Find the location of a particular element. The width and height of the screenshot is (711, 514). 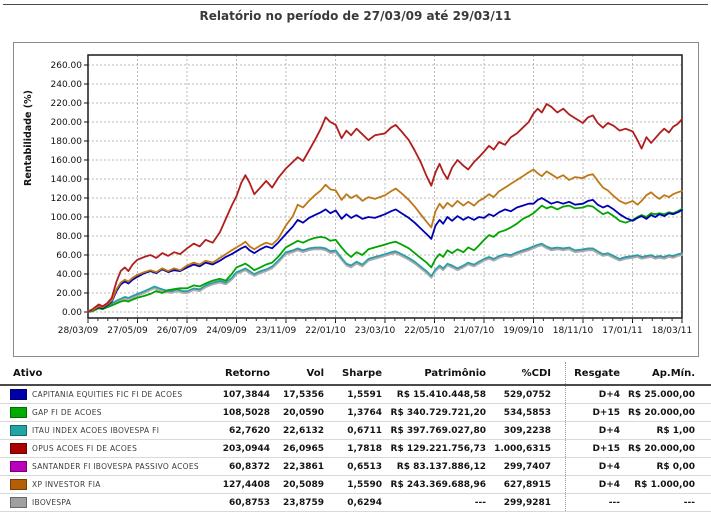

x-tick-label: 17/01/11 is located at coordinates (622, 331).